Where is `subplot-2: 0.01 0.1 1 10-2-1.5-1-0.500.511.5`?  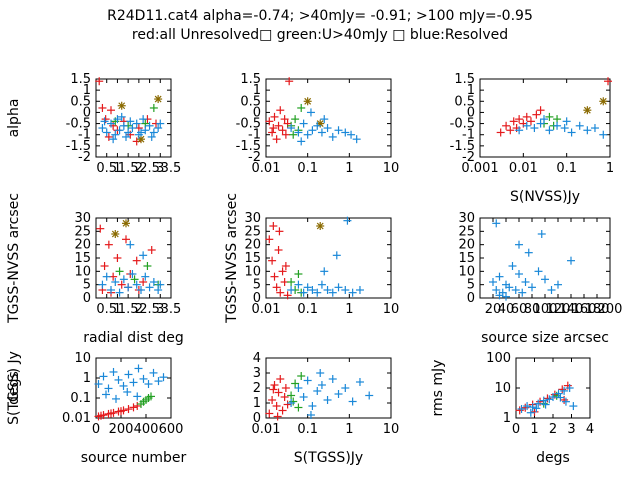 subplot-2: 0.01 0.1 1 10-2-1.5-1-0.500.511.5 is located at coordinates (318, 124).